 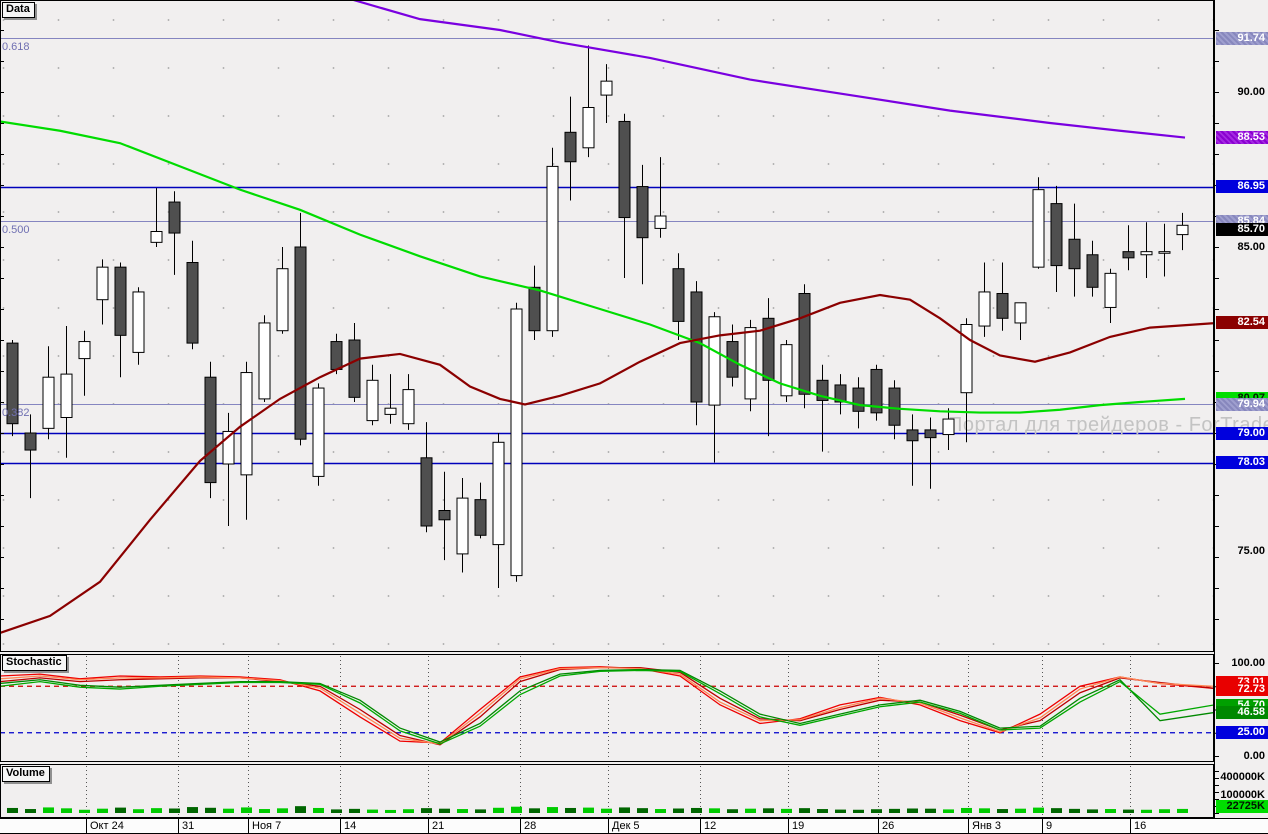 What do you see at coordinates (987, 826) in the screenshot?
I see `date-label: Янв 3` at bounding box center [987, 826].